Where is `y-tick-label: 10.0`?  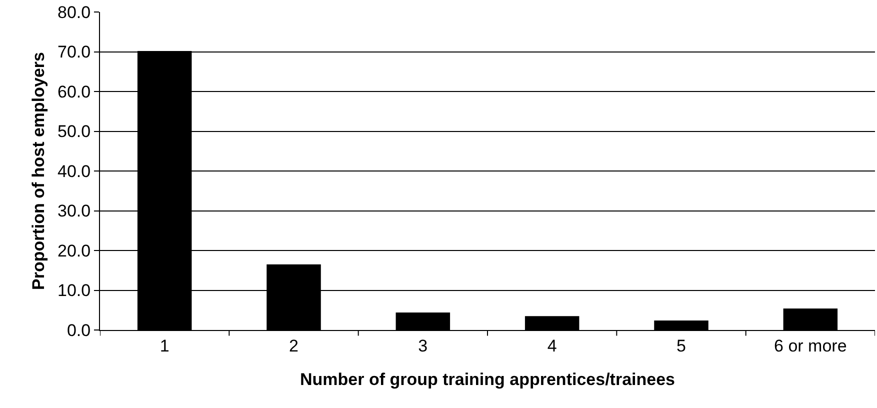
y-tick-label: 10.0 is located at coordinates (74, 290).